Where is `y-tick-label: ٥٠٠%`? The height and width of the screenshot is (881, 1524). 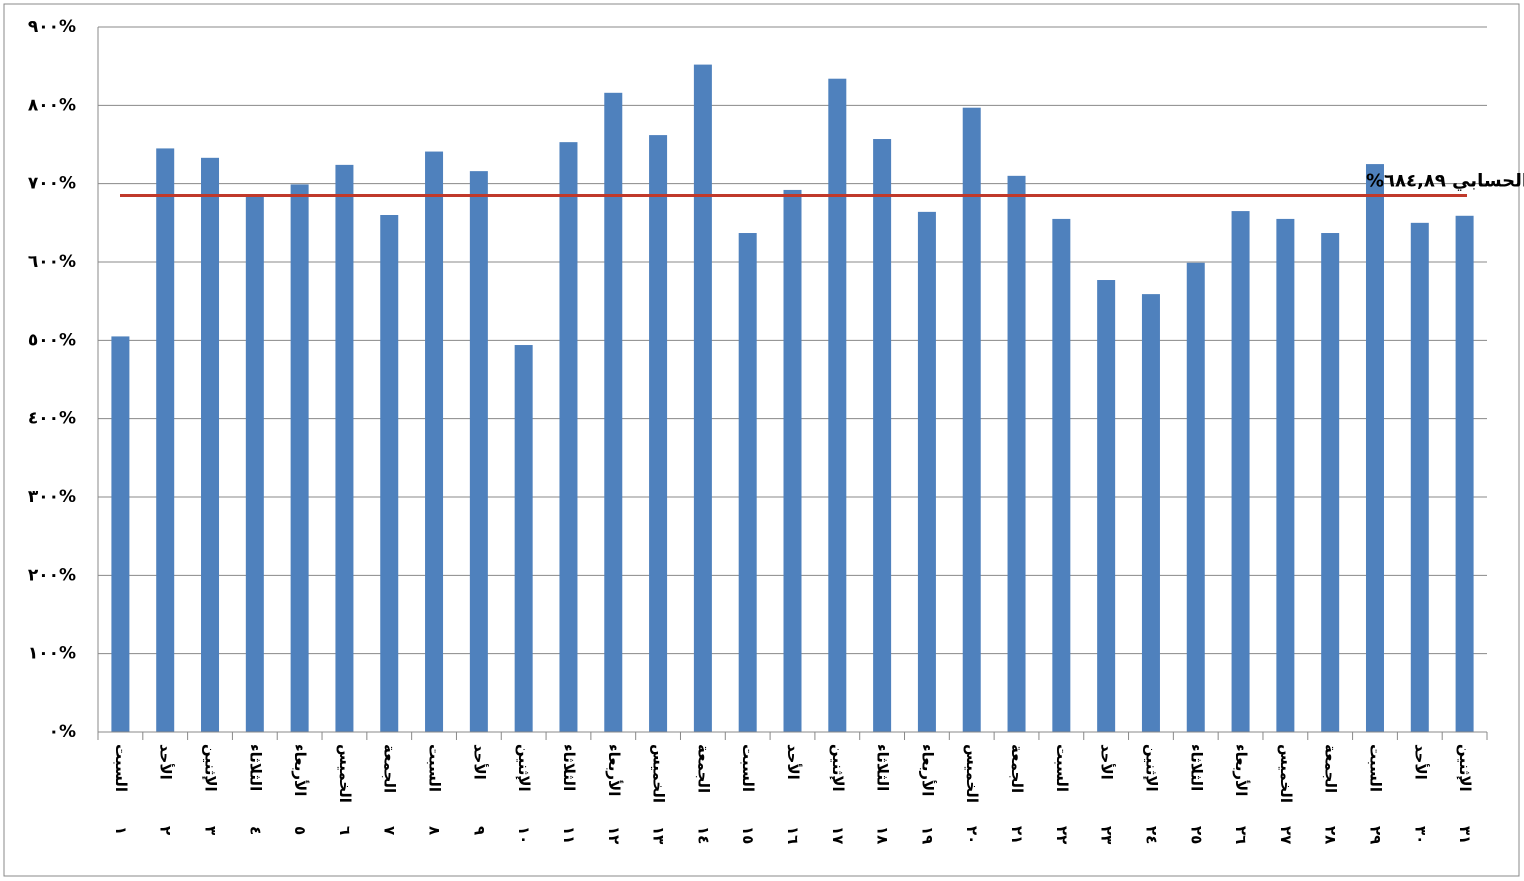
y-tick-label: ٥٠٠% is located at coordinates (52, 340).